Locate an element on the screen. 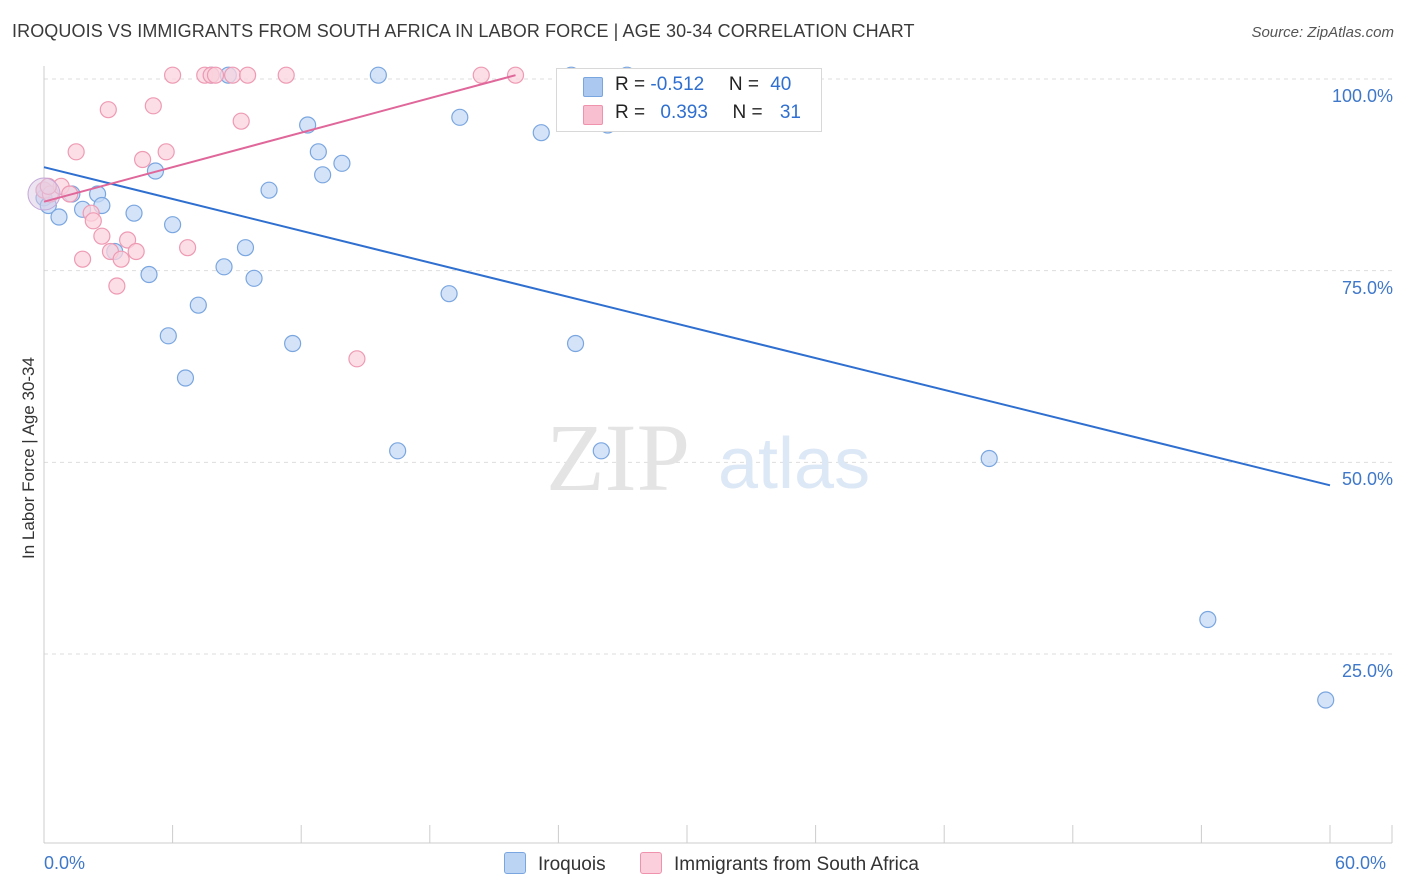 The width and height of the screenshot is (1406, 892). bottom-legend-iroquois: Iroquois is located at coordinates (555, 864).